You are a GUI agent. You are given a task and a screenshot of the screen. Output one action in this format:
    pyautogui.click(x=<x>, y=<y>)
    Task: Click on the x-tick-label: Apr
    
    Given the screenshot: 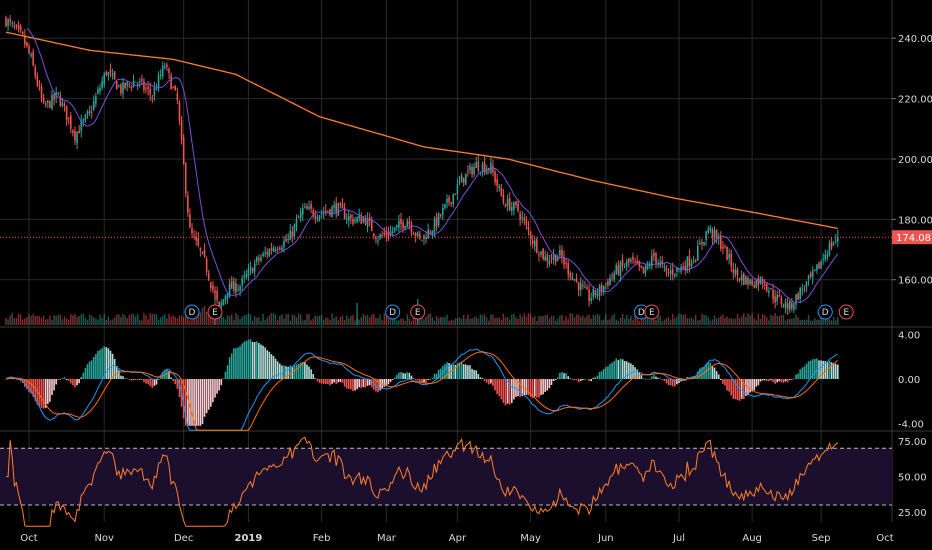 What is the action you would take?
    pyautogui.click(x=458, y=538)
    